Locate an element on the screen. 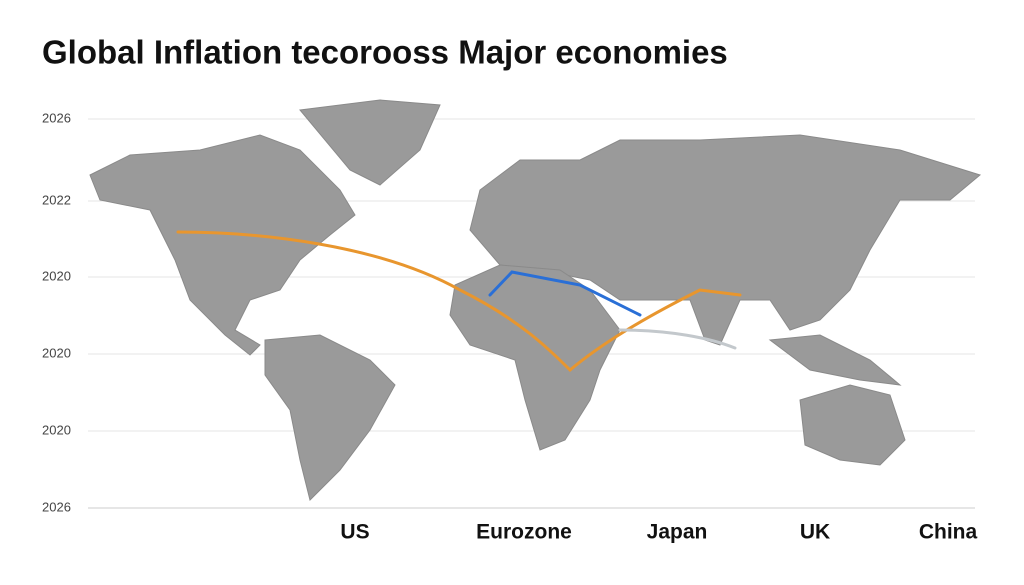 Image resolution: width=1024 pixels, height=585 pixels. x-label: China is located at coordinates (948, 532).